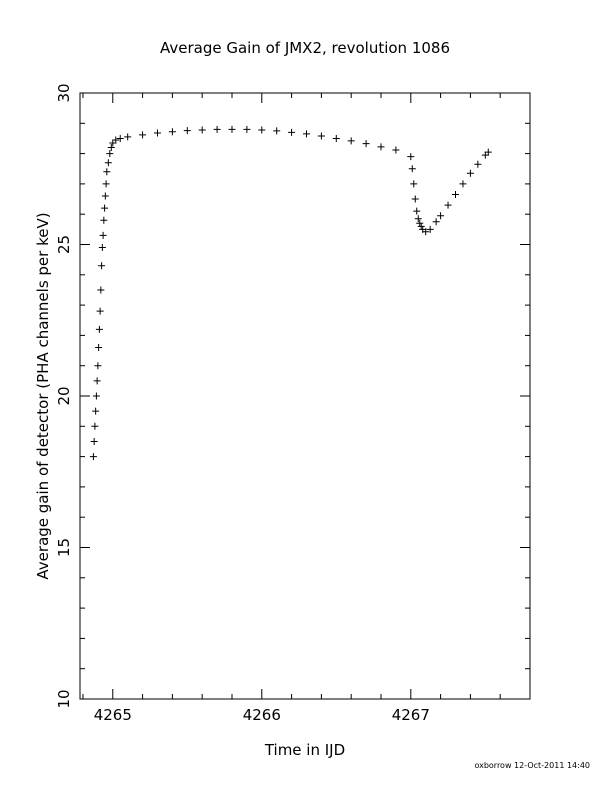 The image size is (612, 792). Describe the element at coordinates (411, 715) in the screenshot. I see `x-tick-label: 4267` at that location.